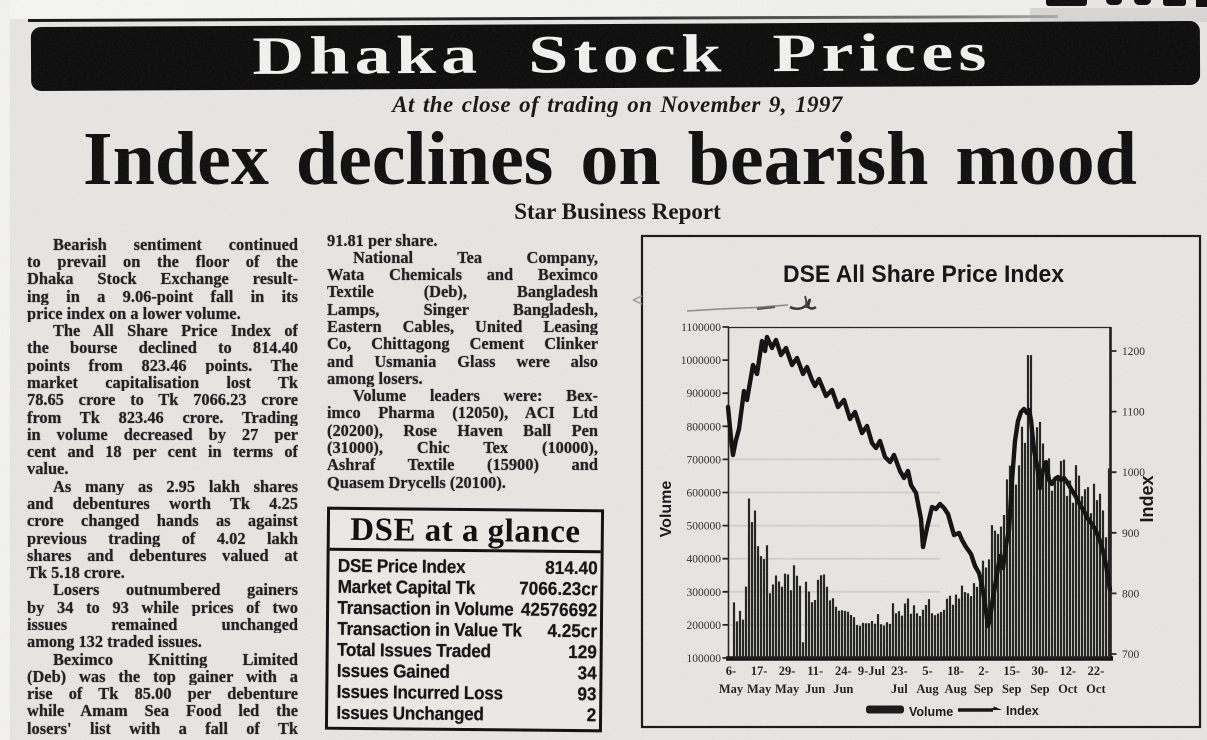 The image size is (1207, 740). What do you see at coordinates (843, 671) in the screenshot?
I see `svg-text: 24-` at bounding box center [843, 671].